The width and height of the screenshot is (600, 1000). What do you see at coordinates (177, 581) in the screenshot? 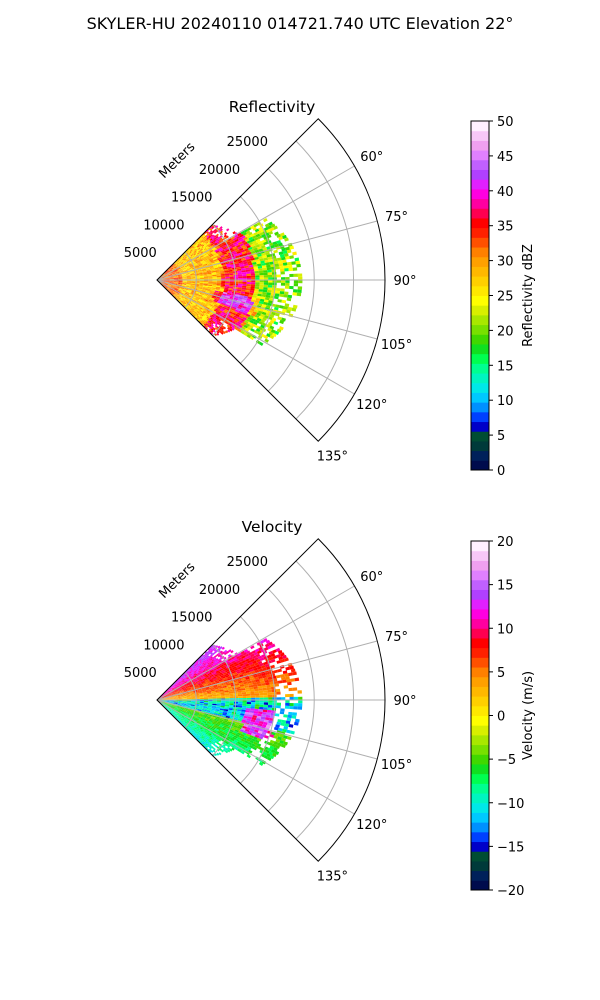
I see `radial-axis-label: Meters` at bounding box center [177, 581].